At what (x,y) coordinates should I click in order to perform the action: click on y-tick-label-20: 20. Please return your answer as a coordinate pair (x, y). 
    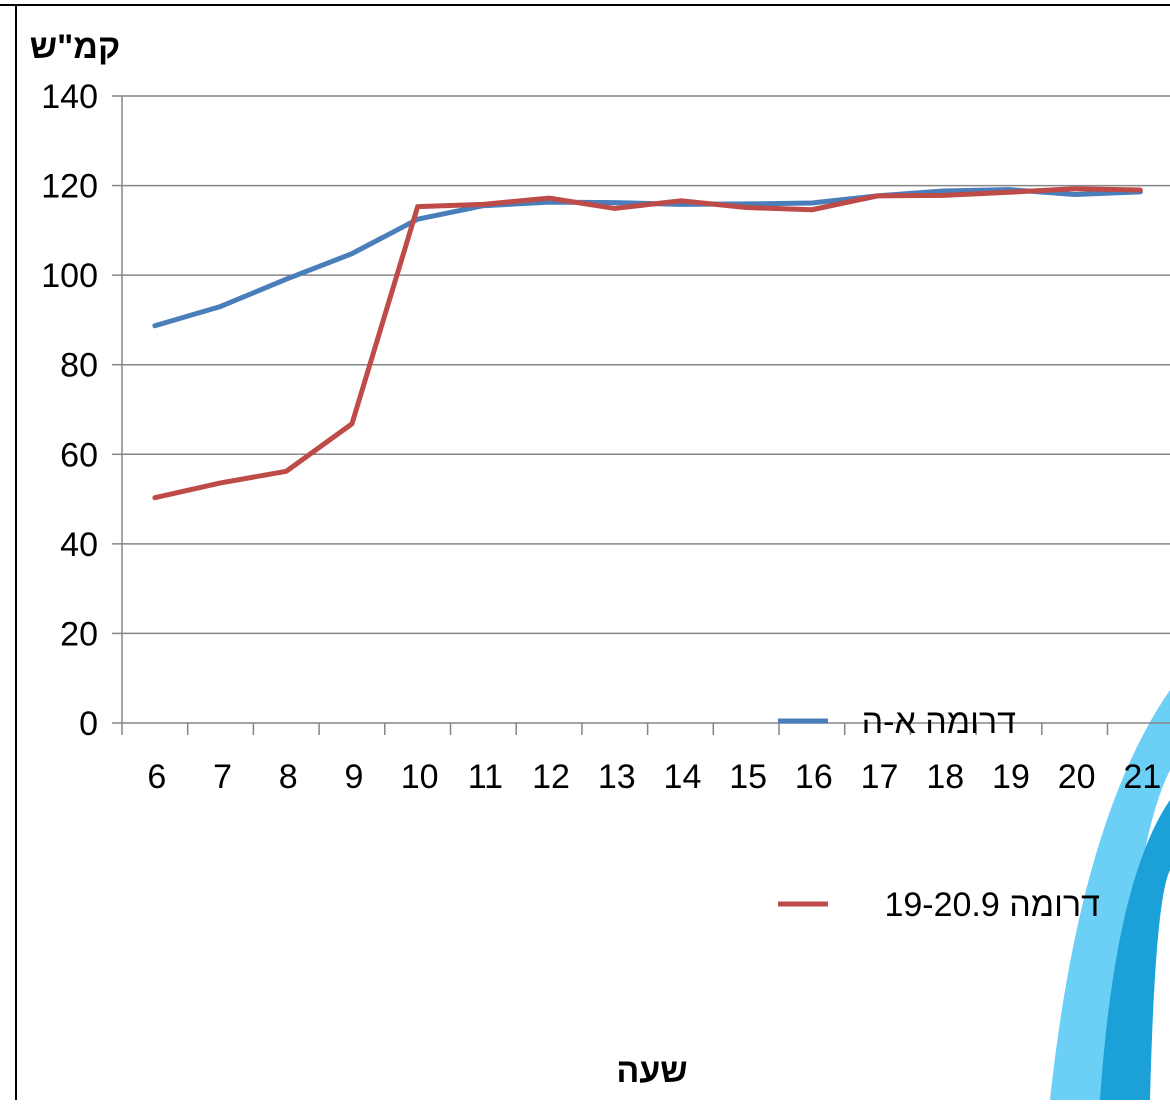
    Looking at the image, I should click on (79, 634).